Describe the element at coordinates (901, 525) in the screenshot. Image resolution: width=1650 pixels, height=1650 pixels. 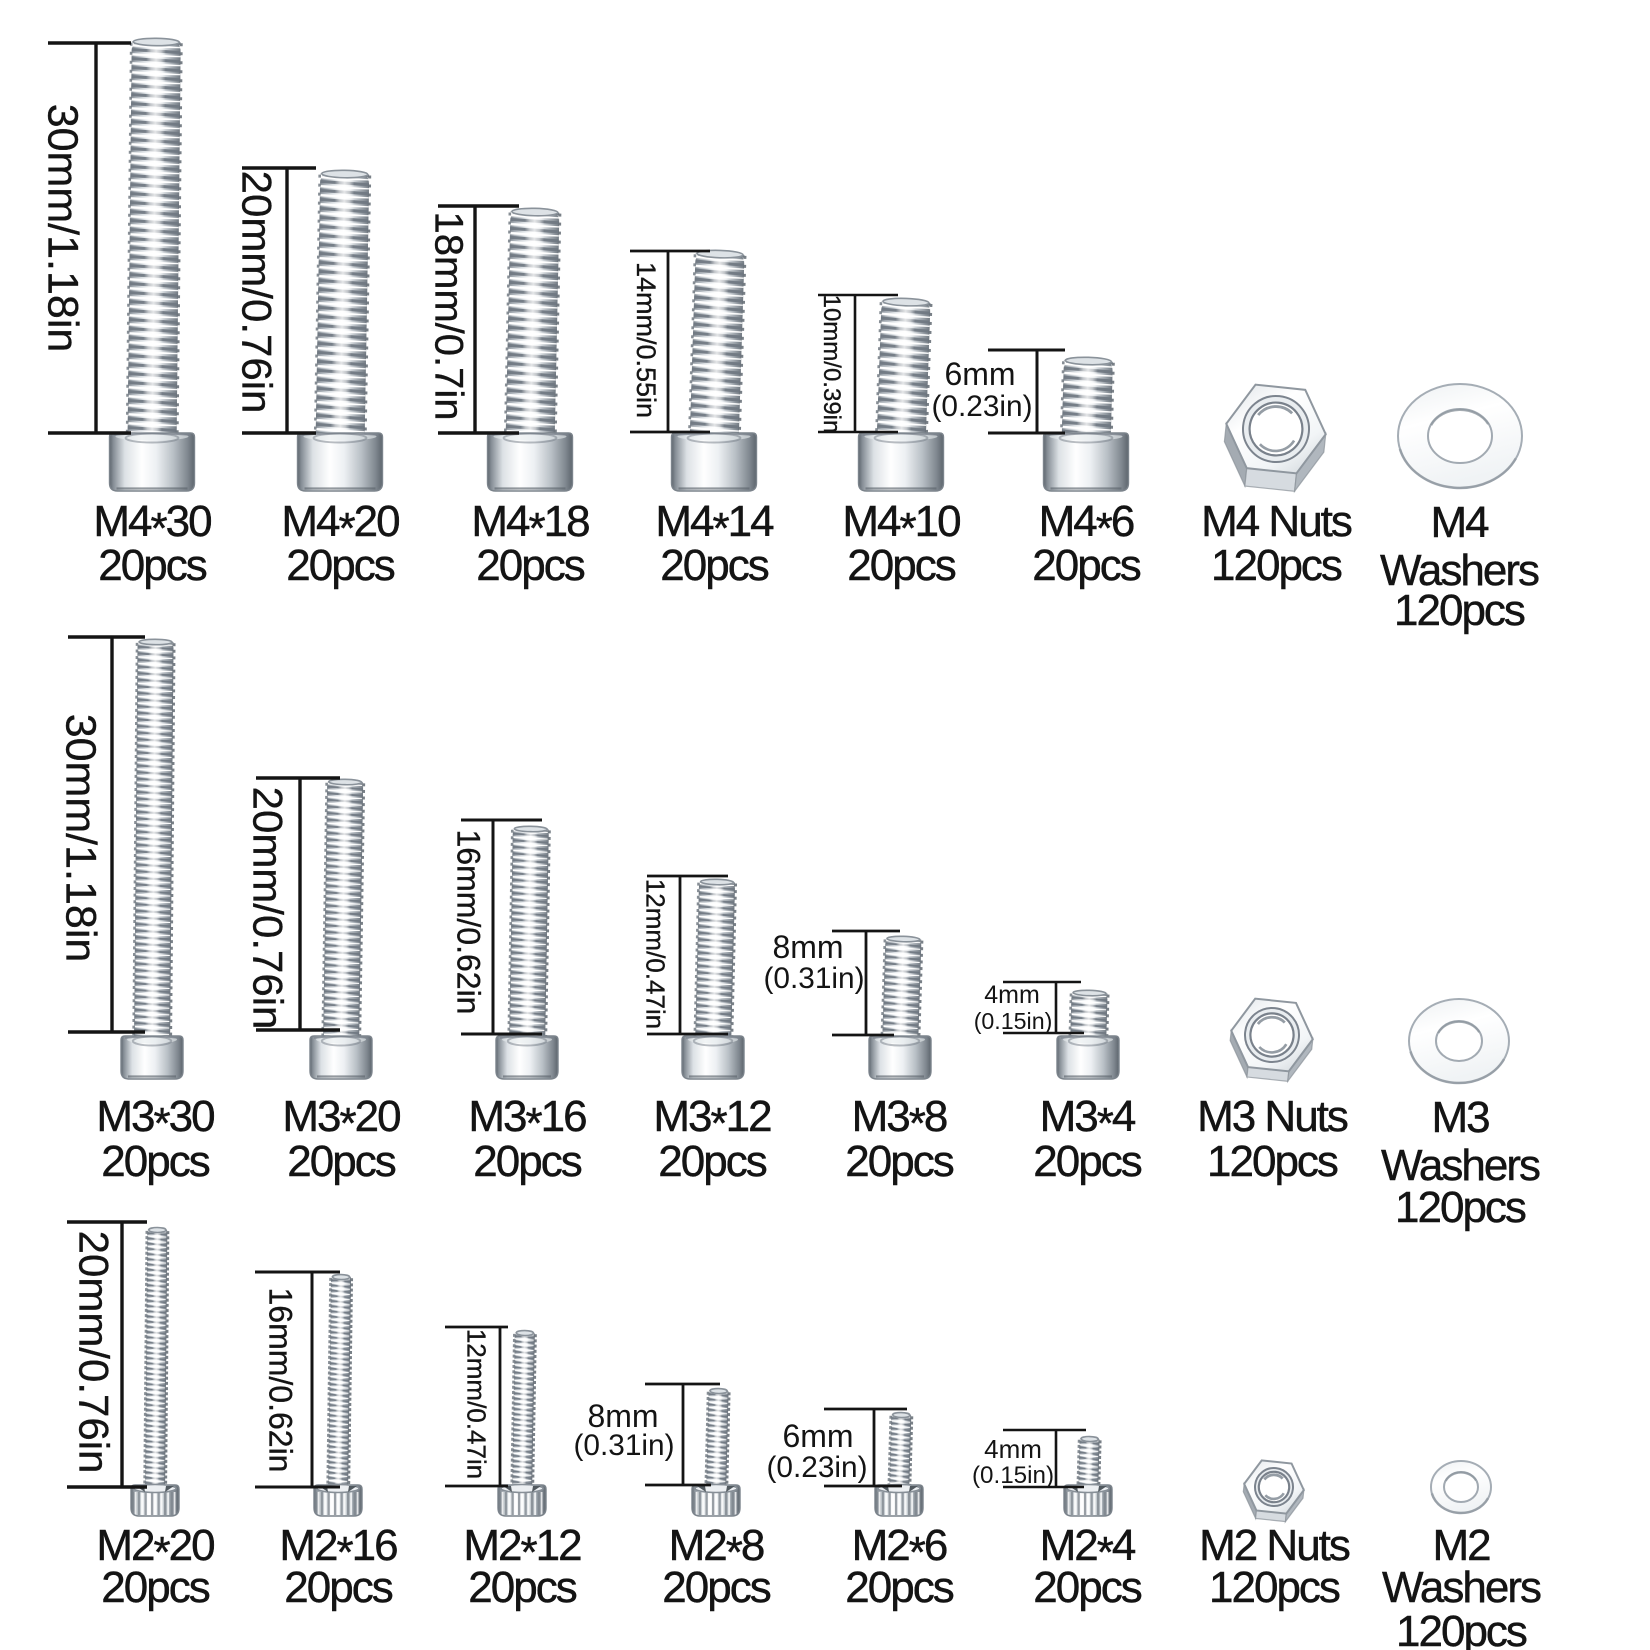
I see `svg-text: M4*10` at that location.